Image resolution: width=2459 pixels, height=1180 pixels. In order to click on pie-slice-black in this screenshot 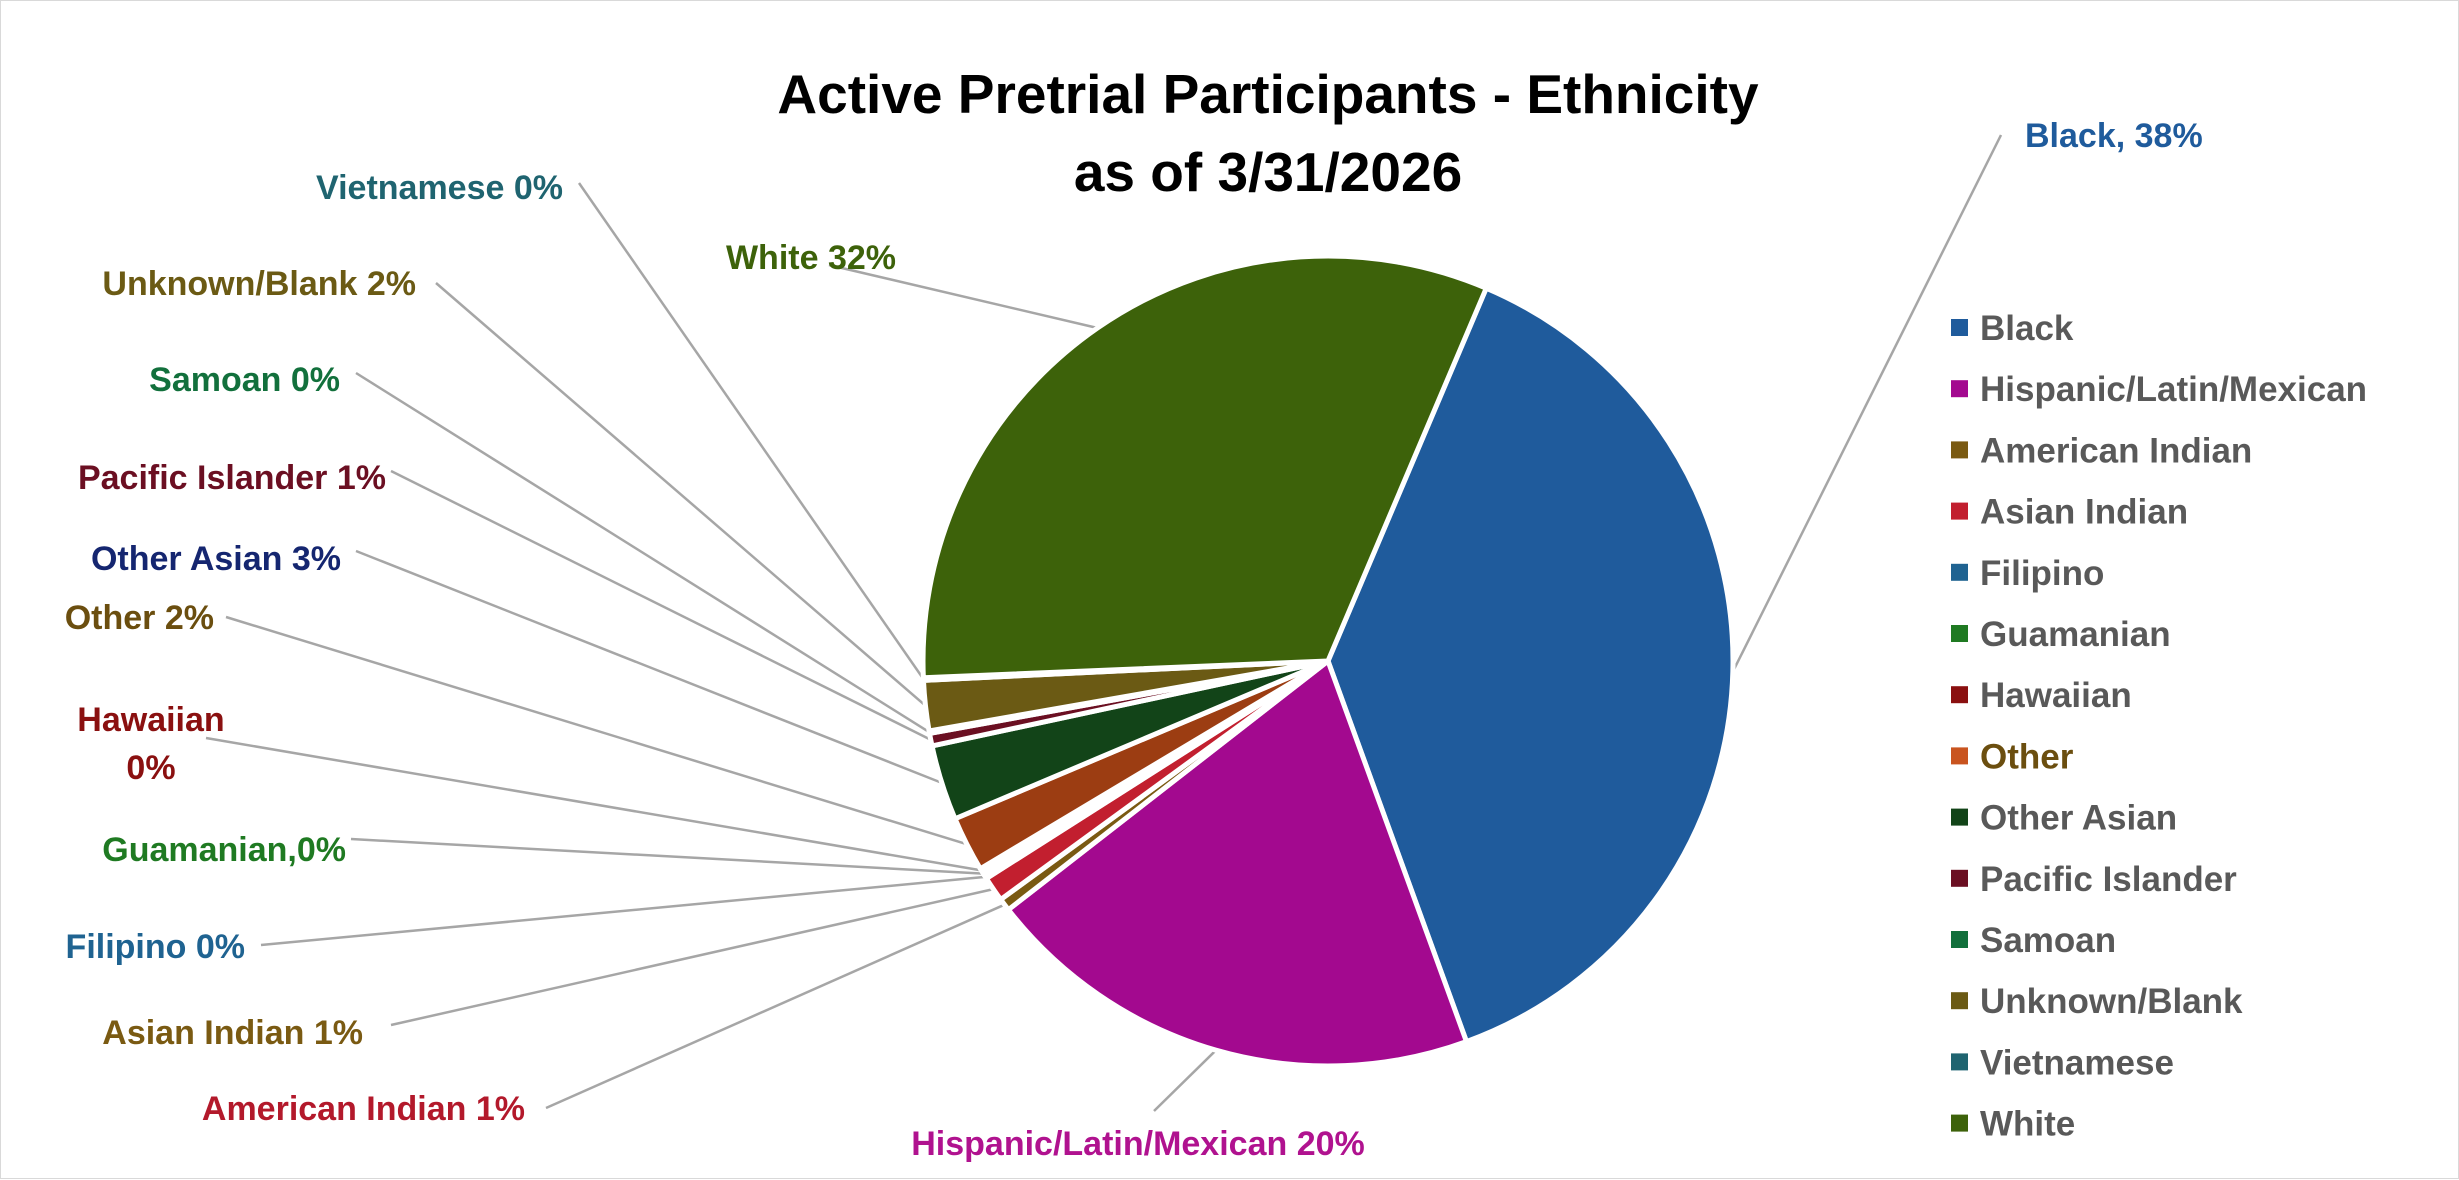, I will do `click(1530, 665)`.